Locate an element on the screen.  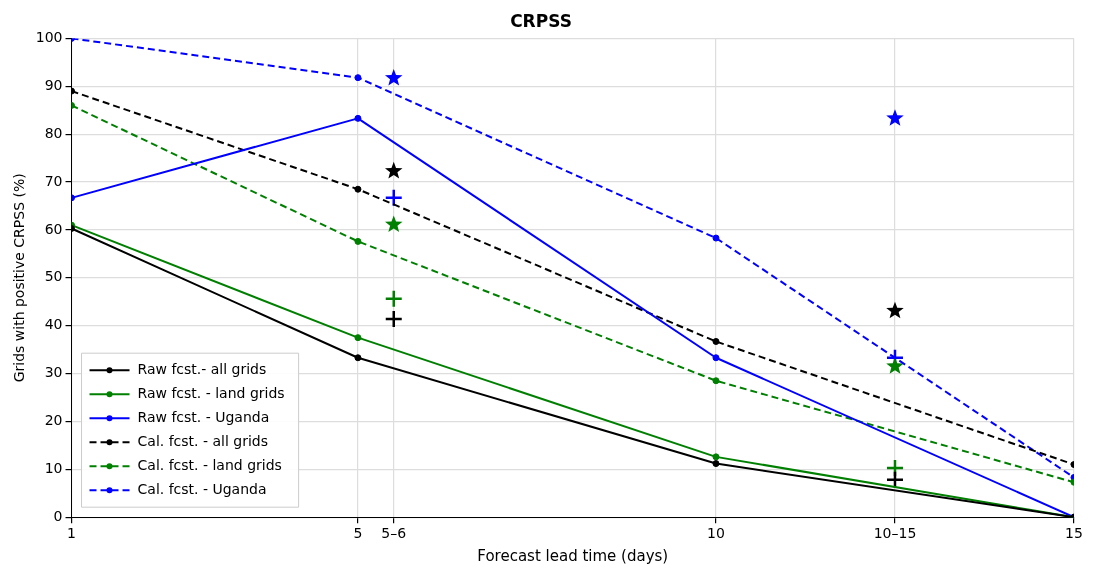
y-tick-label: 10 is located at coordinates (53, 467).